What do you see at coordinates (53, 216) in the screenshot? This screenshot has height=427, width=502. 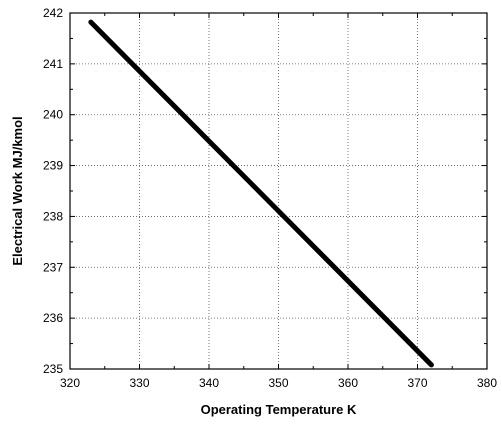 I see `y-tick-label: 238` at bounding box center [53, 216].